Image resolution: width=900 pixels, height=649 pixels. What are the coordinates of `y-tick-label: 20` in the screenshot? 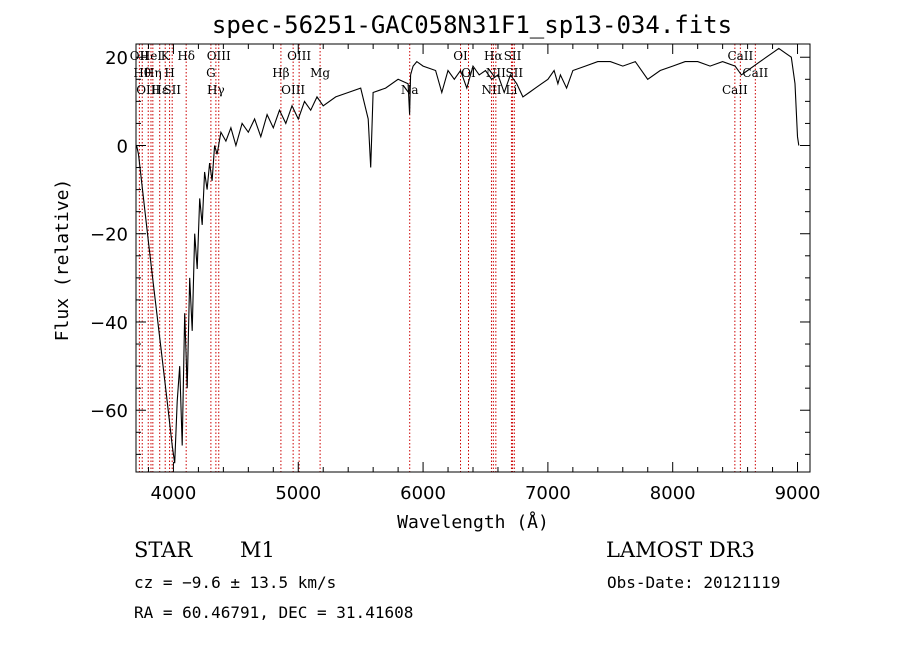 It's located at (116, 58).